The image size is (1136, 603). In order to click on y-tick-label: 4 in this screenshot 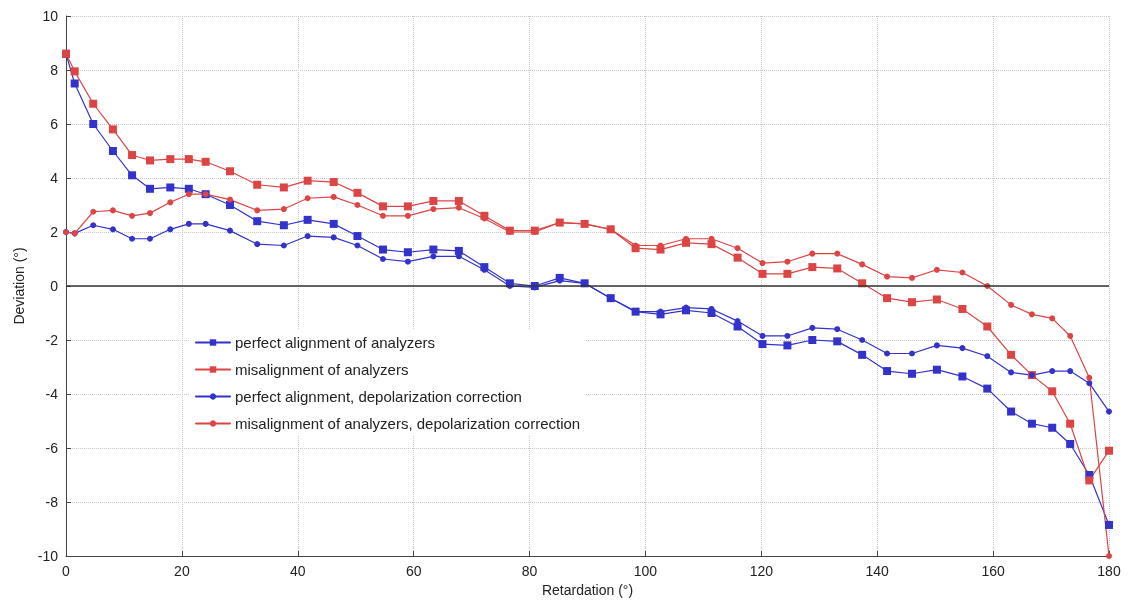, I will do `click(54, 178)`.